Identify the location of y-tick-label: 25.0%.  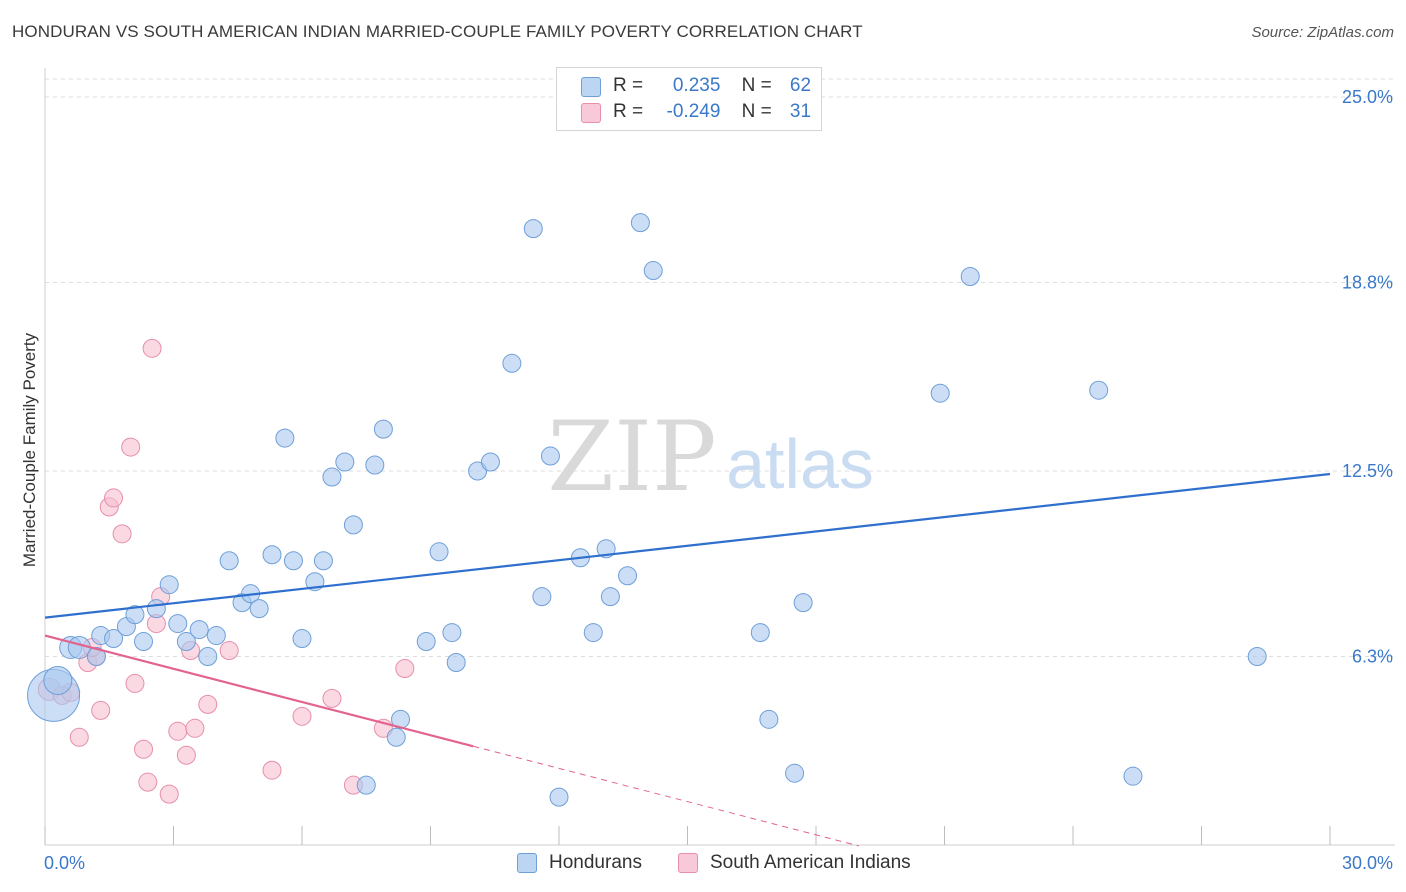
(1367, 97).